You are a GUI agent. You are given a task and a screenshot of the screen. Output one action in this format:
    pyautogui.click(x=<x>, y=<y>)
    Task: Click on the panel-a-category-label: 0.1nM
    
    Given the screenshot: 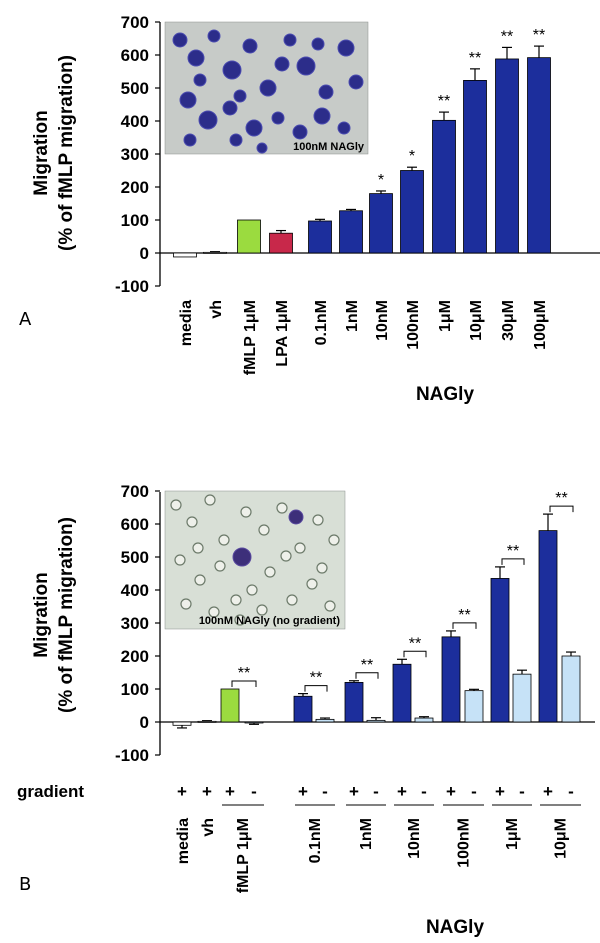 What is the action you would take?
    pyautogui.click(x=321, y=322)
    